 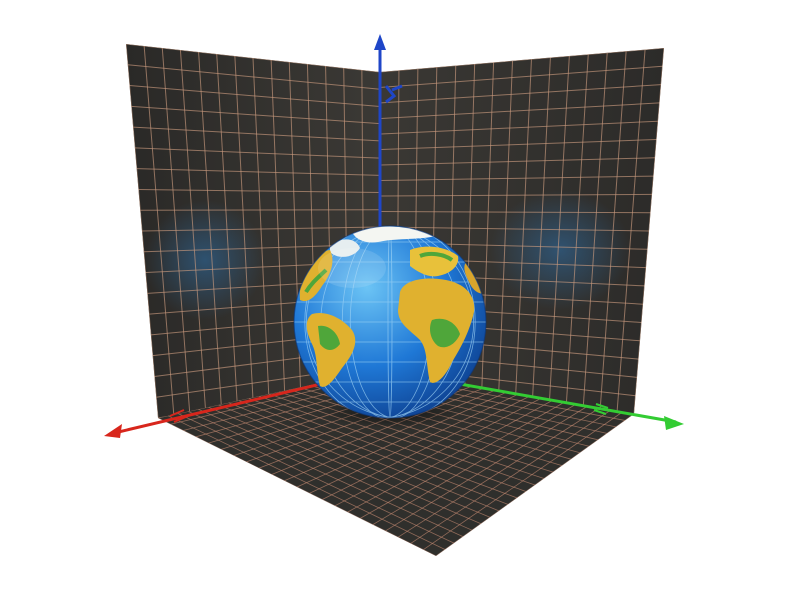 What do you see at coordinates (345, 248) in the screenshot?
I see `greenland` at bounding box center [345, 248].